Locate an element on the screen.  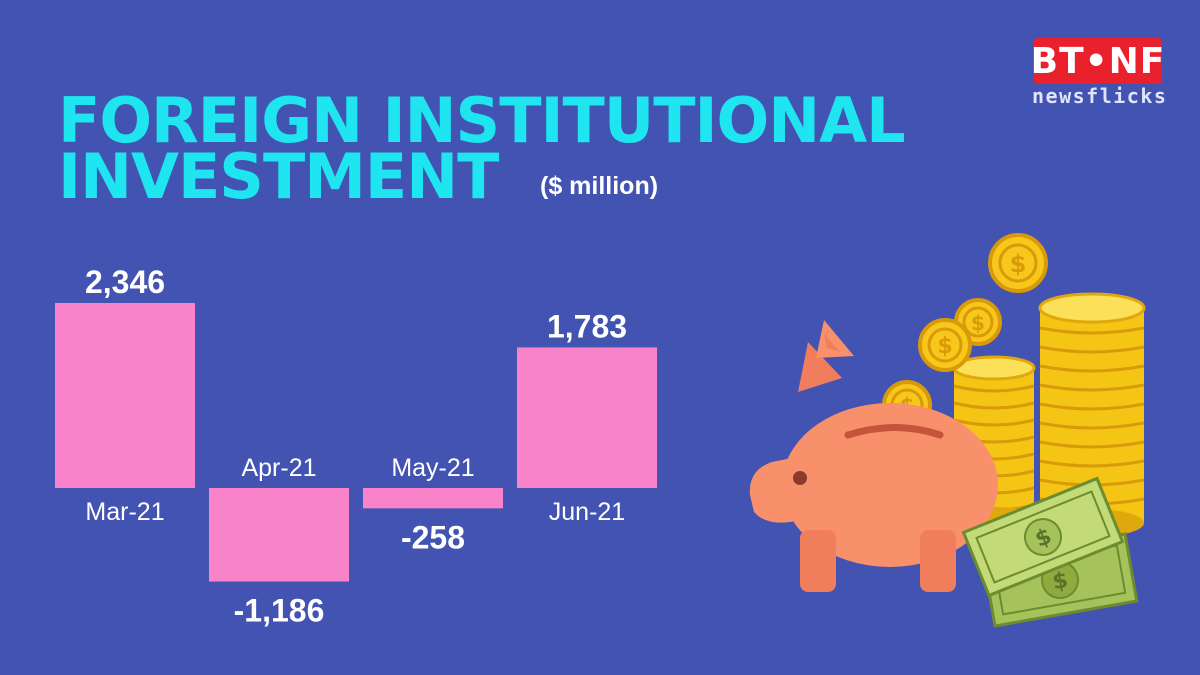
value-label: 2,346 is located at coordinates (125, 282).